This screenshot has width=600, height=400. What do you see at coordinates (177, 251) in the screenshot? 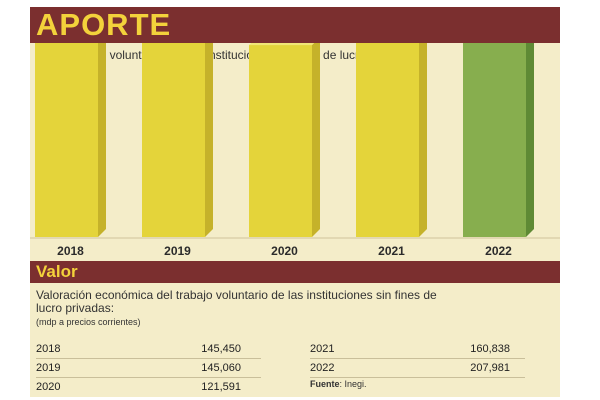
I see `category-label: 2019` at bounding box center [177, 251].